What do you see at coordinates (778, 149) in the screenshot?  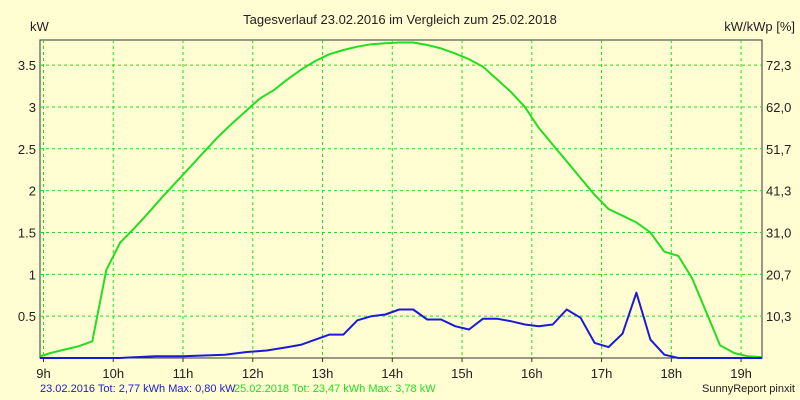 I see `y-tick-label-right: 51,7` at bounding box center [778, 149].